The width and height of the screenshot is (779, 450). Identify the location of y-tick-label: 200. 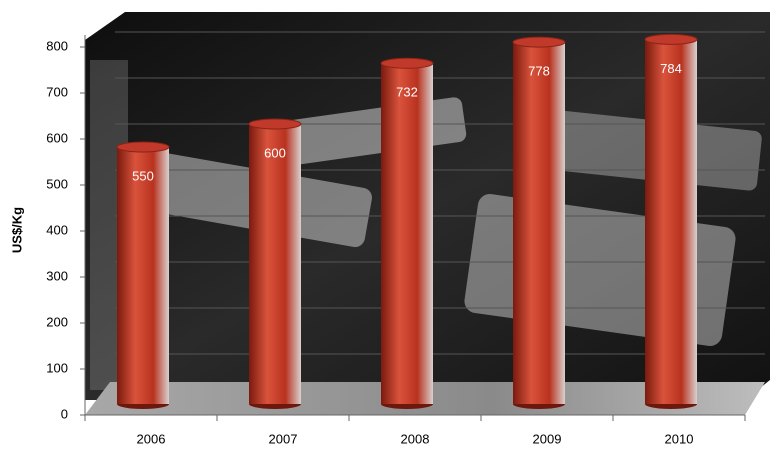
(57, 321).